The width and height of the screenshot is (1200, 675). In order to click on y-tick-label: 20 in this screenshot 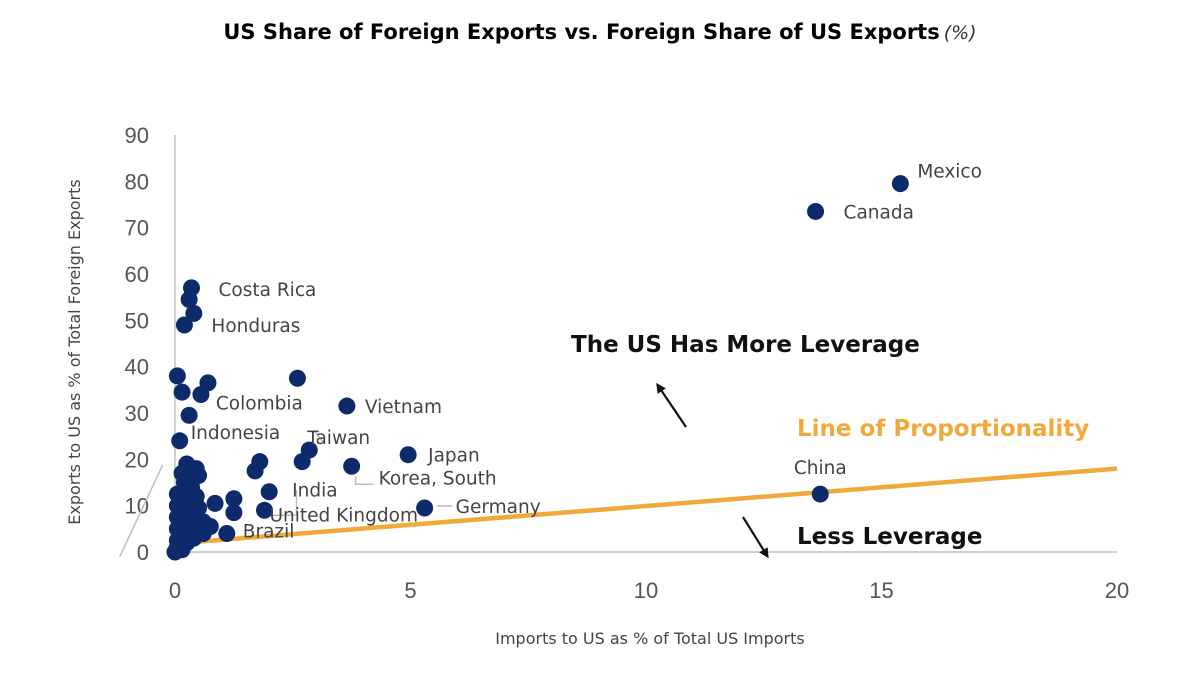, I will do `click(137, 459)`.